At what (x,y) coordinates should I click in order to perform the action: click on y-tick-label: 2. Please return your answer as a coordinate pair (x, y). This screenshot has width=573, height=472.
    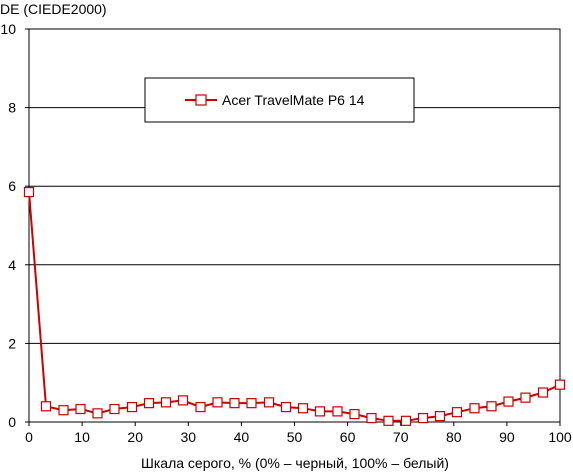
    Looking at the image, I should click on (12, 343).